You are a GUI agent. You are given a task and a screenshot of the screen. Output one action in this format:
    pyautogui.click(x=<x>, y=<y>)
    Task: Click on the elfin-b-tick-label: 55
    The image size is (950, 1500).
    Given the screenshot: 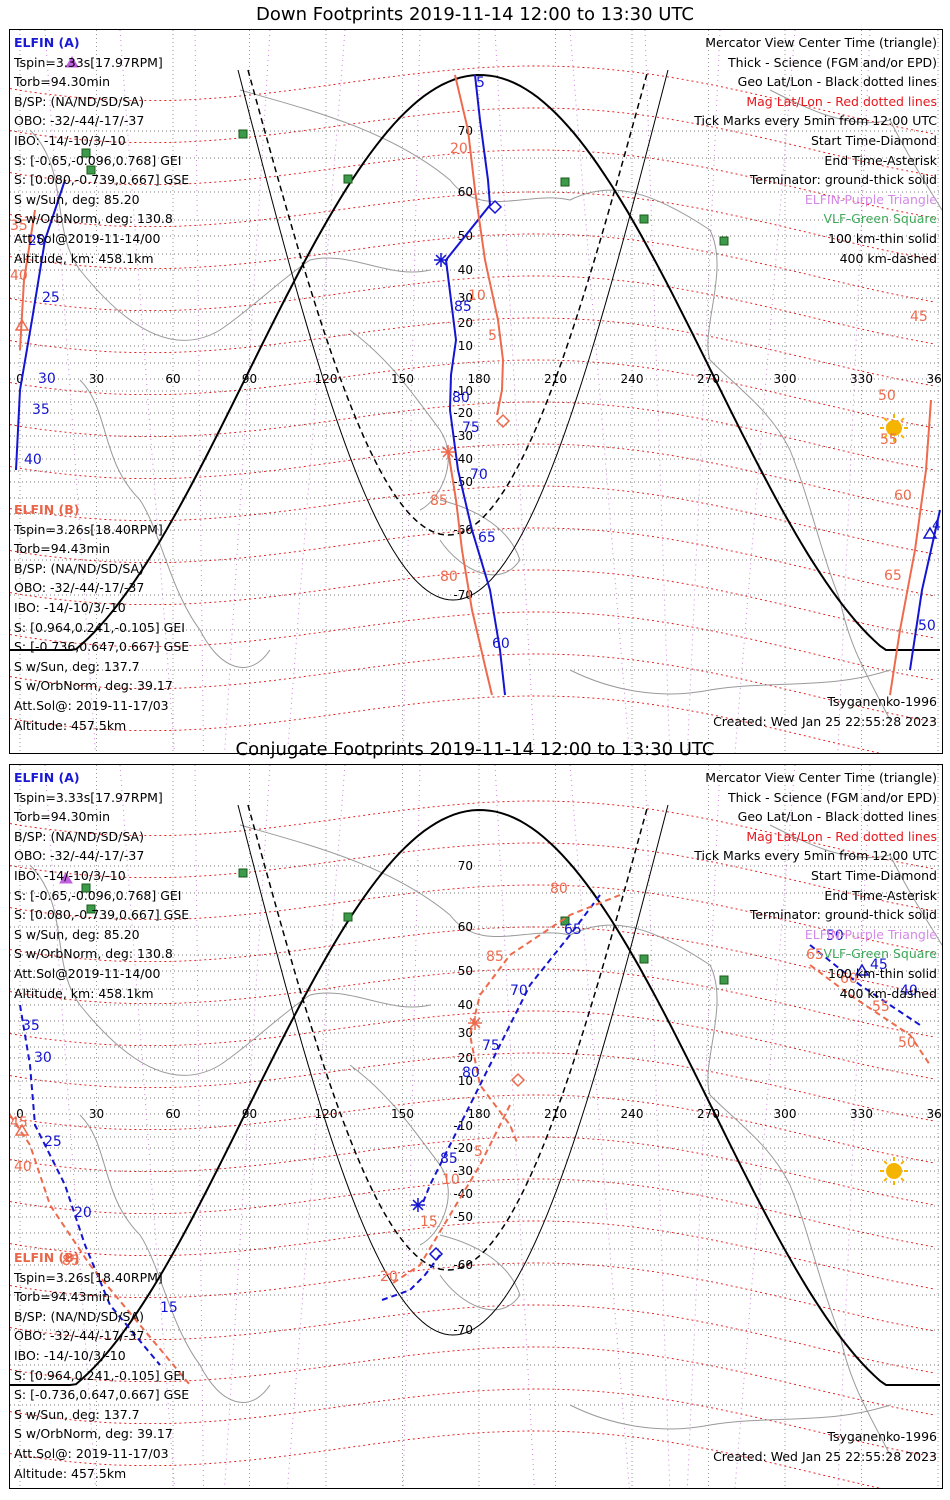 What is the action you would take?
    pyautogui.click(x=889, y=440)
    